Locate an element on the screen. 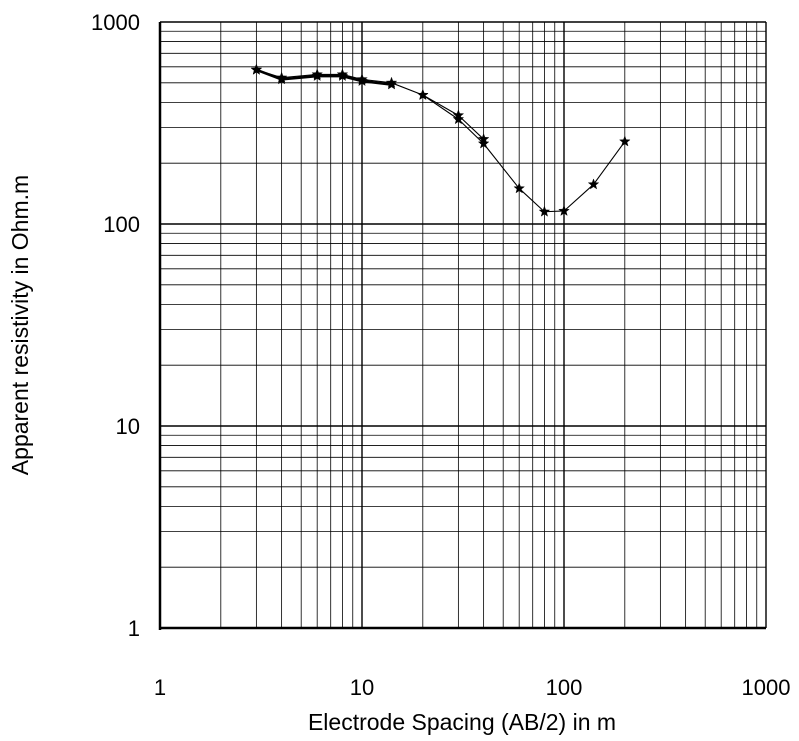  y-tick-label: 100 is located at coordinates (121, 224).